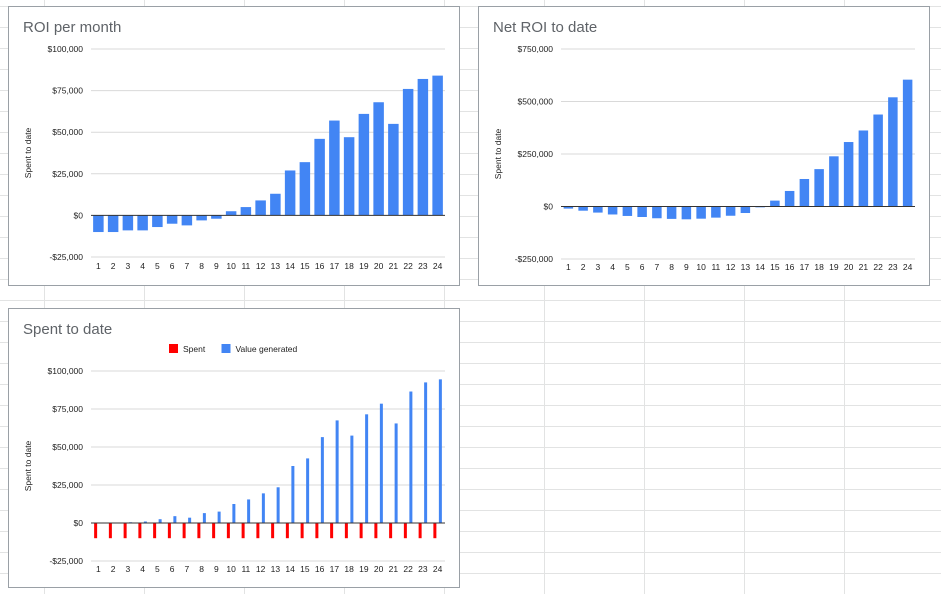 This screenshot has width=941, height=594. I want to click on y-tick-label: -$25,000, so click(66, 561).